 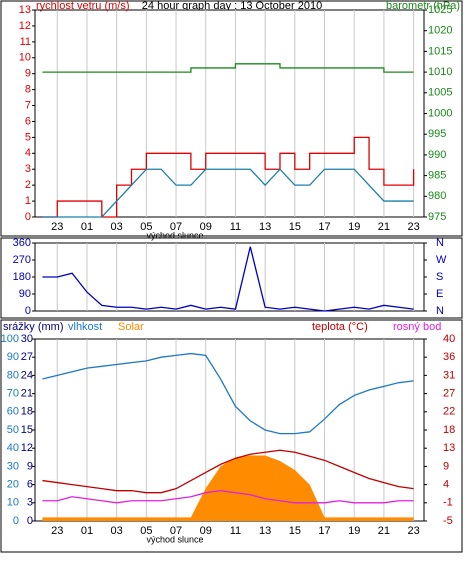 What do you see at coordinates (437, 176) in the screenshot?
I see `y2-tick-label: 985` at bounding box center [437, 176].